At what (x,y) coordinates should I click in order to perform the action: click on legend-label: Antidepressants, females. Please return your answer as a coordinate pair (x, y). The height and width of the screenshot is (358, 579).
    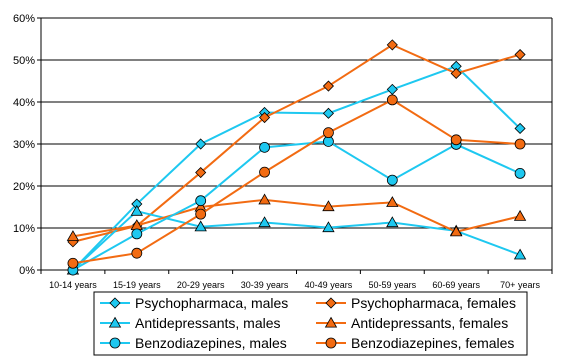
    Looking at the image, I should click on (429, 323).